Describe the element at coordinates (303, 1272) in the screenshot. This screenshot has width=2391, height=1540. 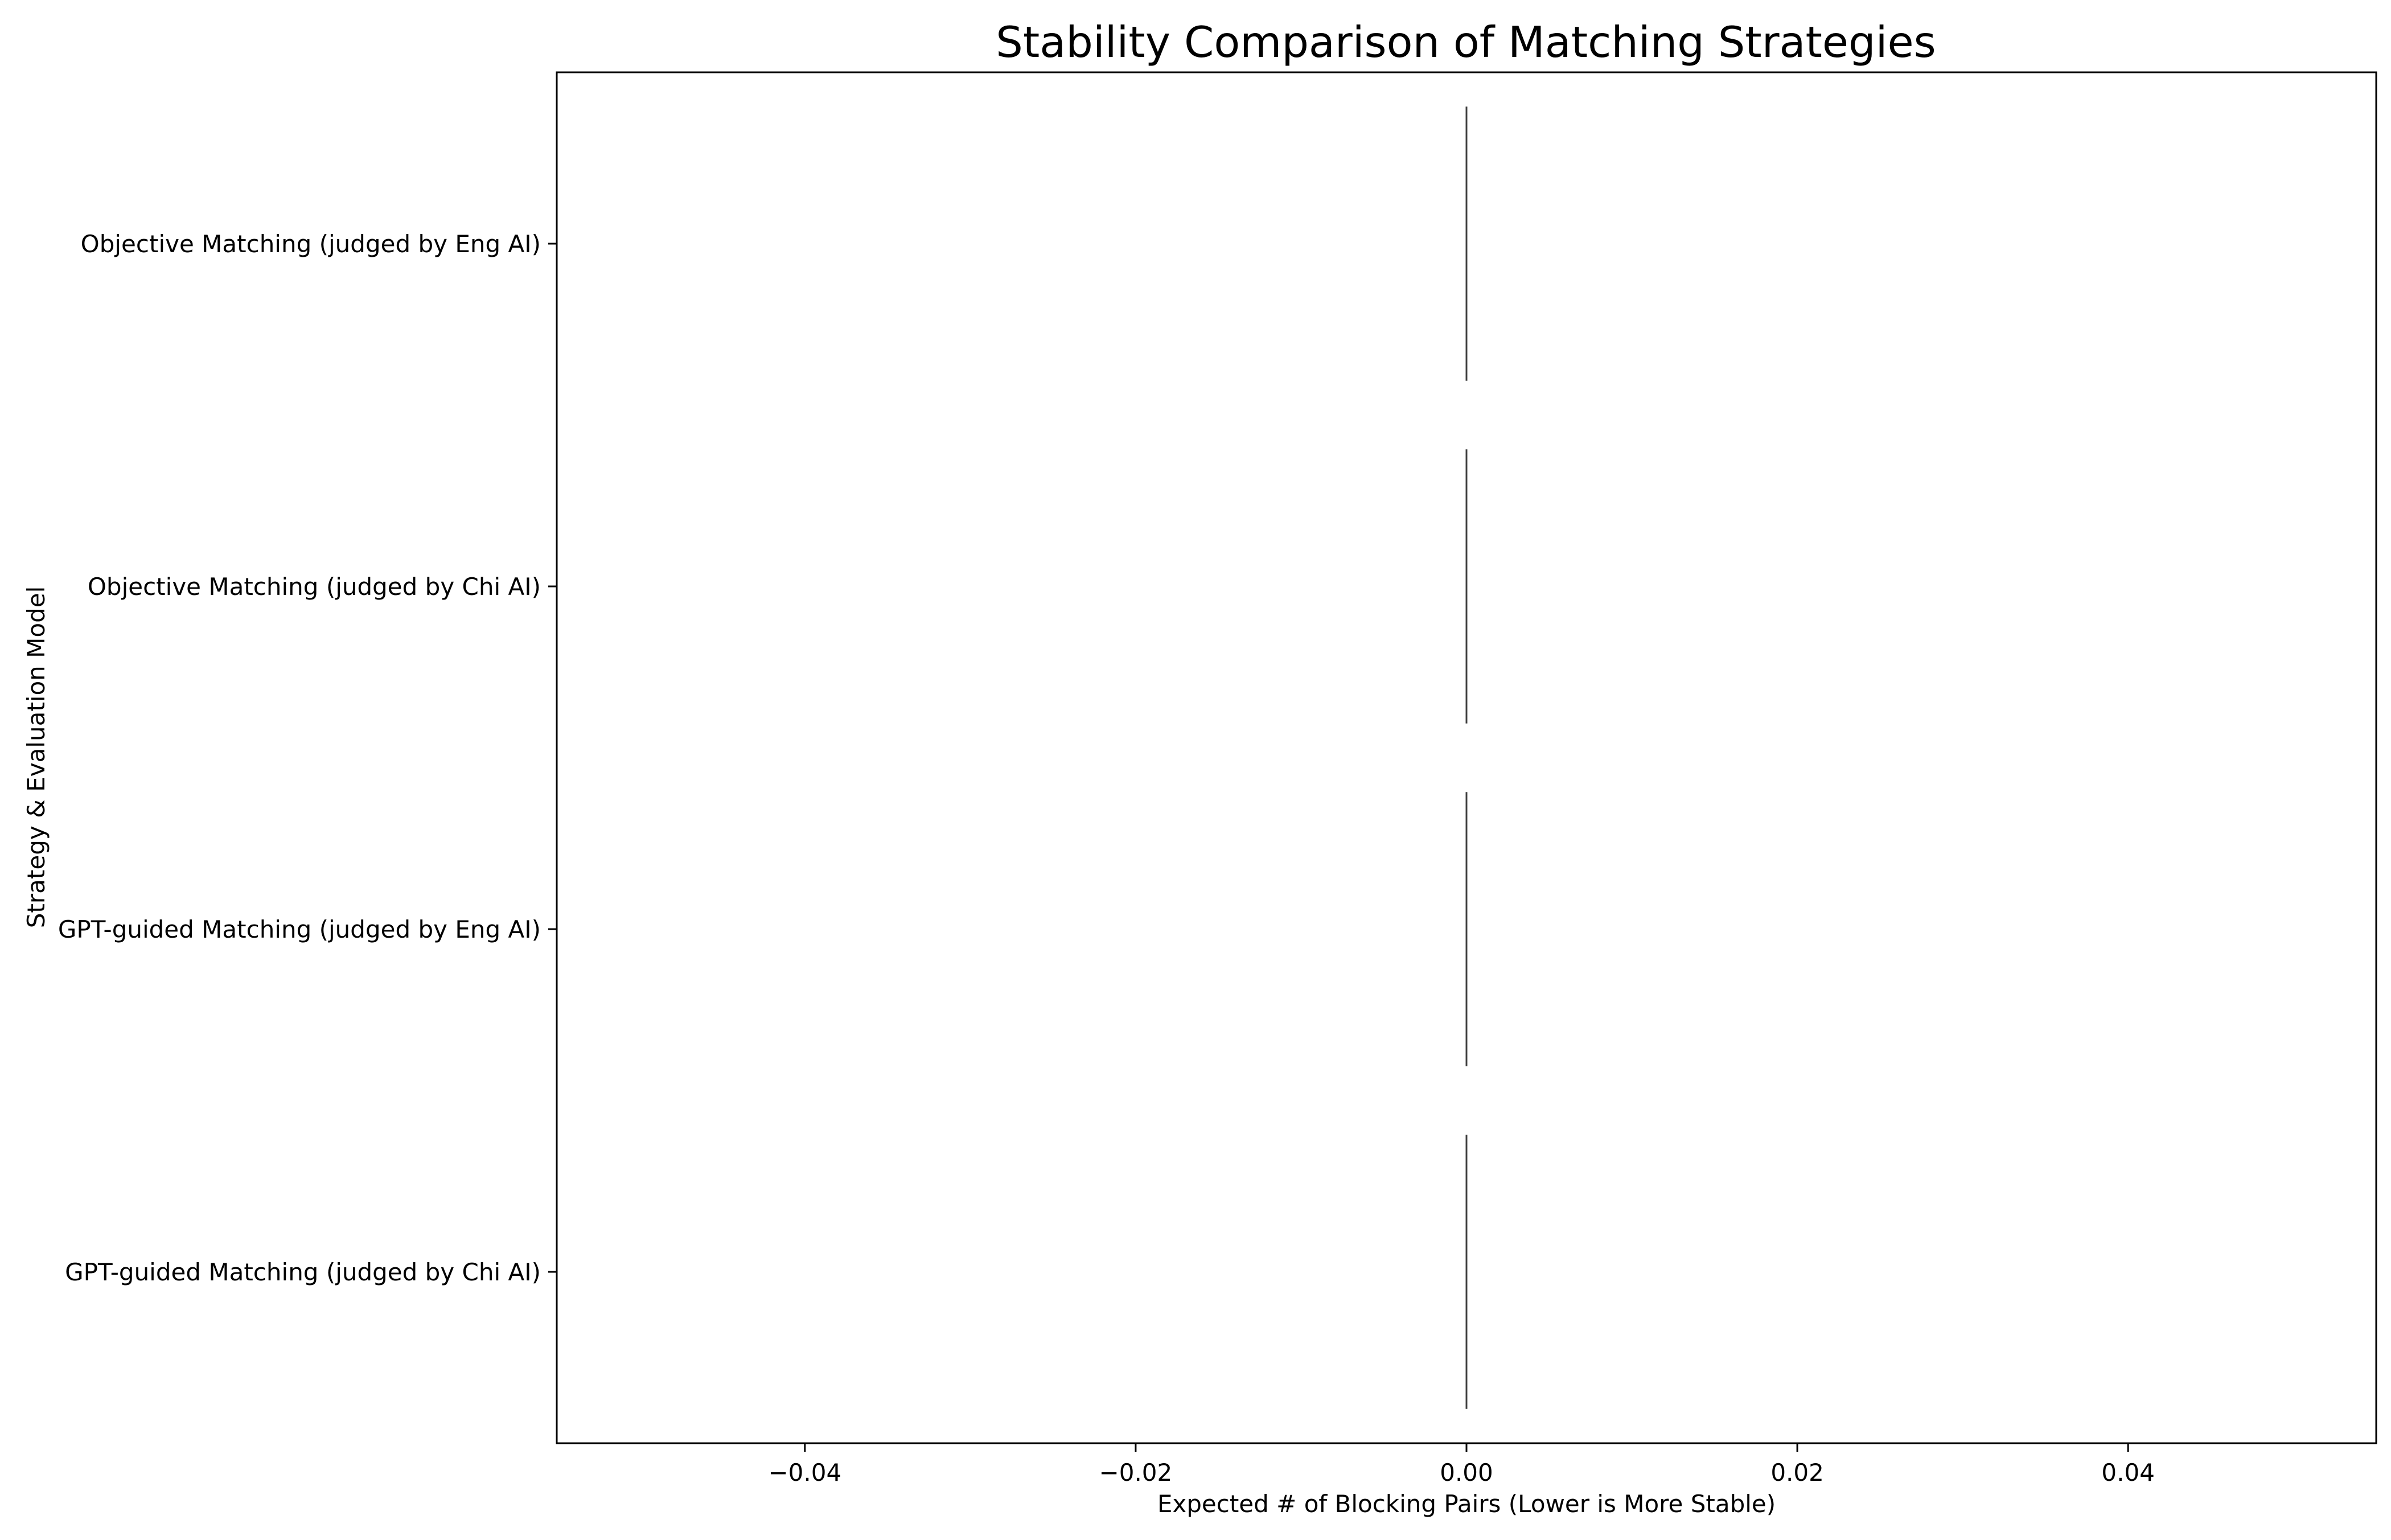
I see `y-tick-label: GPT-guided Matching (judged by Chi AI)` at that location.